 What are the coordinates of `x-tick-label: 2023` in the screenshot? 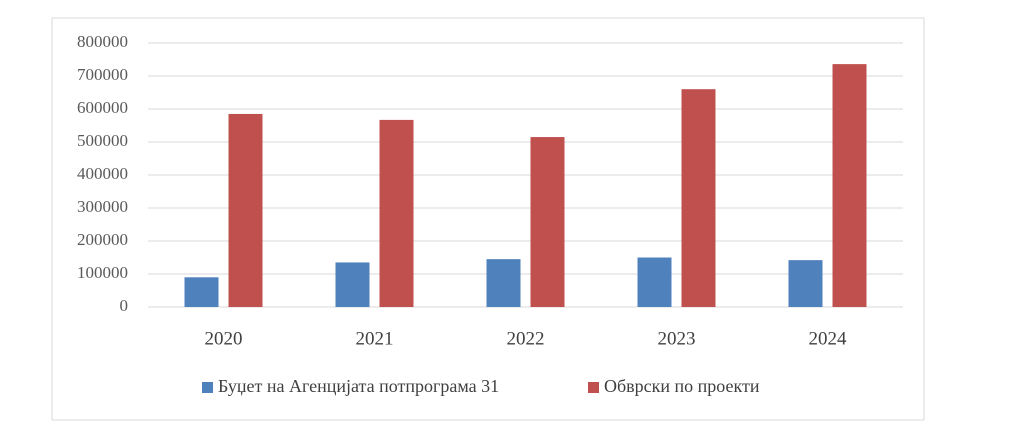 It's located at (677, 338).